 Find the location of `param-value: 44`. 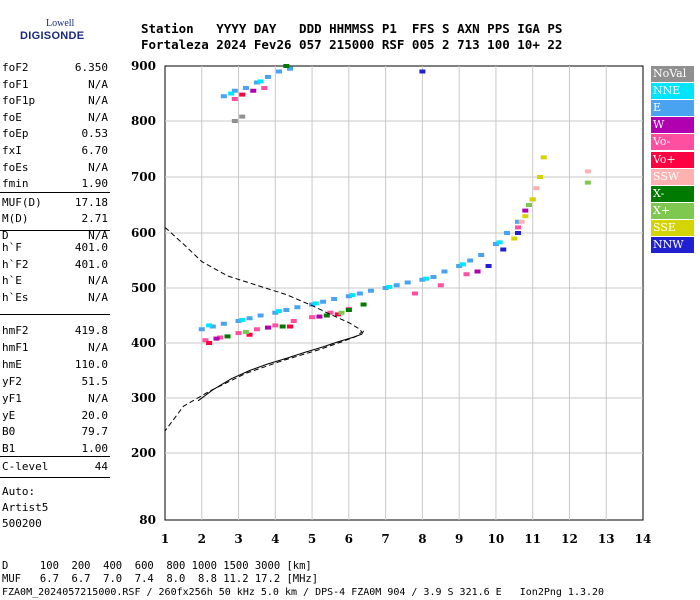

param-value: 44 is located at coordinates (101, 466).